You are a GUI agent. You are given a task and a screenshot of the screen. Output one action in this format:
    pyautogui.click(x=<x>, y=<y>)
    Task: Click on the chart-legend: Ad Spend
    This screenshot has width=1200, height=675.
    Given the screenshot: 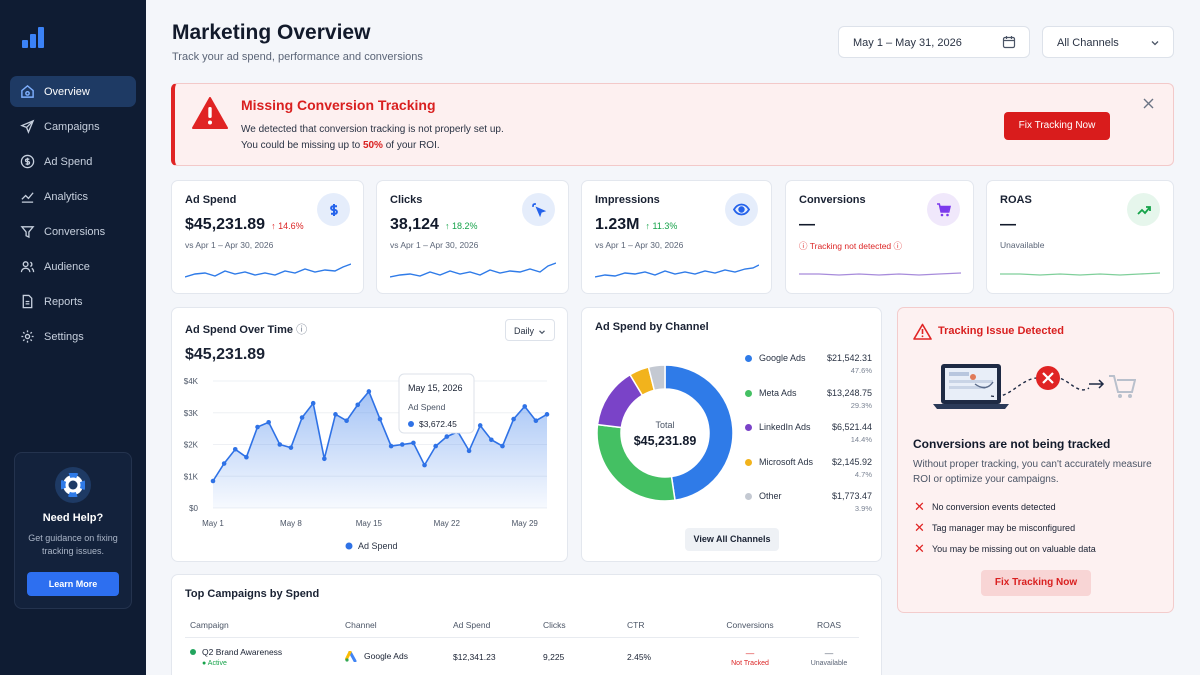 What is the action you would take?
    pyautogui.click(x=371, y=546)
    